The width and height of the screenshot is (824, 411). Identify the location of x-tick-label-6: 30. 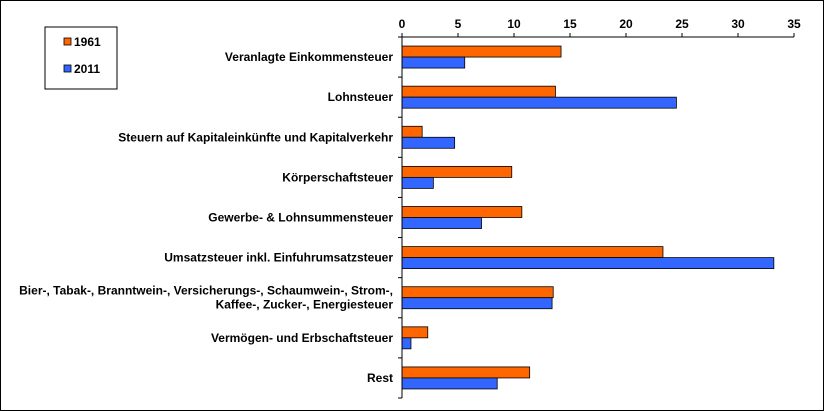
(738, 24).